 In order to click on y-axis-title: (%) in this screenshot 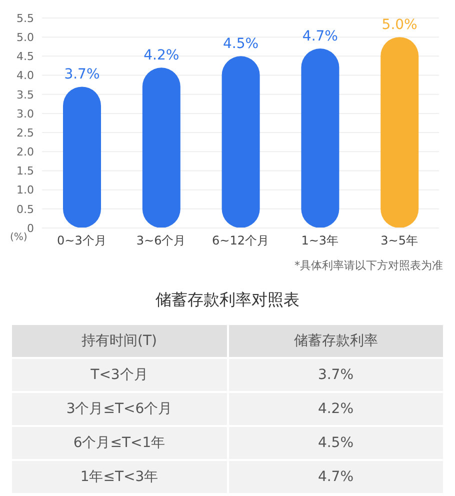, I will do `click(19, 237)`.